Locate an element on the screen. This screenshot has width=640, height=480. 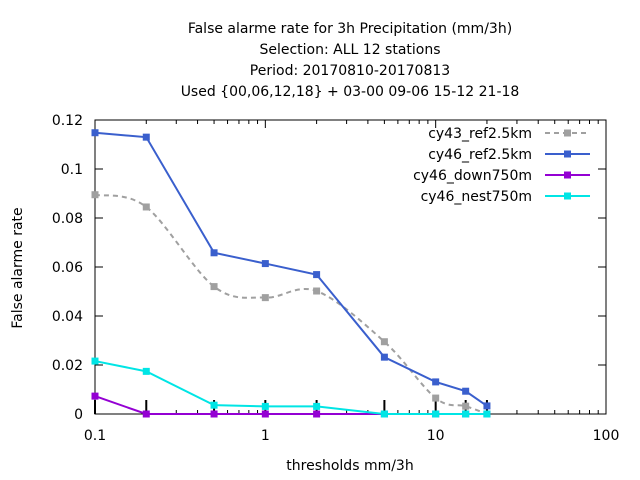
data-point-cy43_ref2.5km-1 is located at coordinates (146, 207).